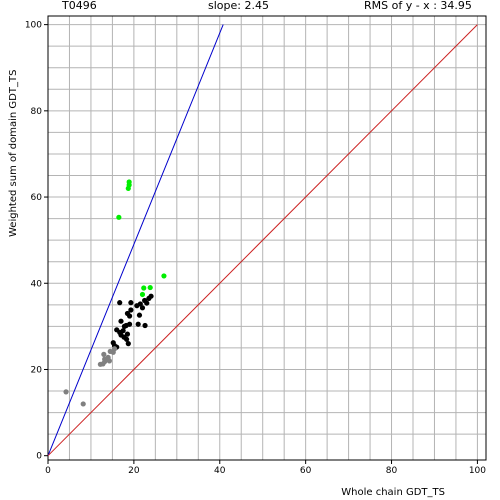  What do you see at coordinates (37, 284) in the screenshot?
I see `y-tick-label: 40` at bounding box center [37, 284].